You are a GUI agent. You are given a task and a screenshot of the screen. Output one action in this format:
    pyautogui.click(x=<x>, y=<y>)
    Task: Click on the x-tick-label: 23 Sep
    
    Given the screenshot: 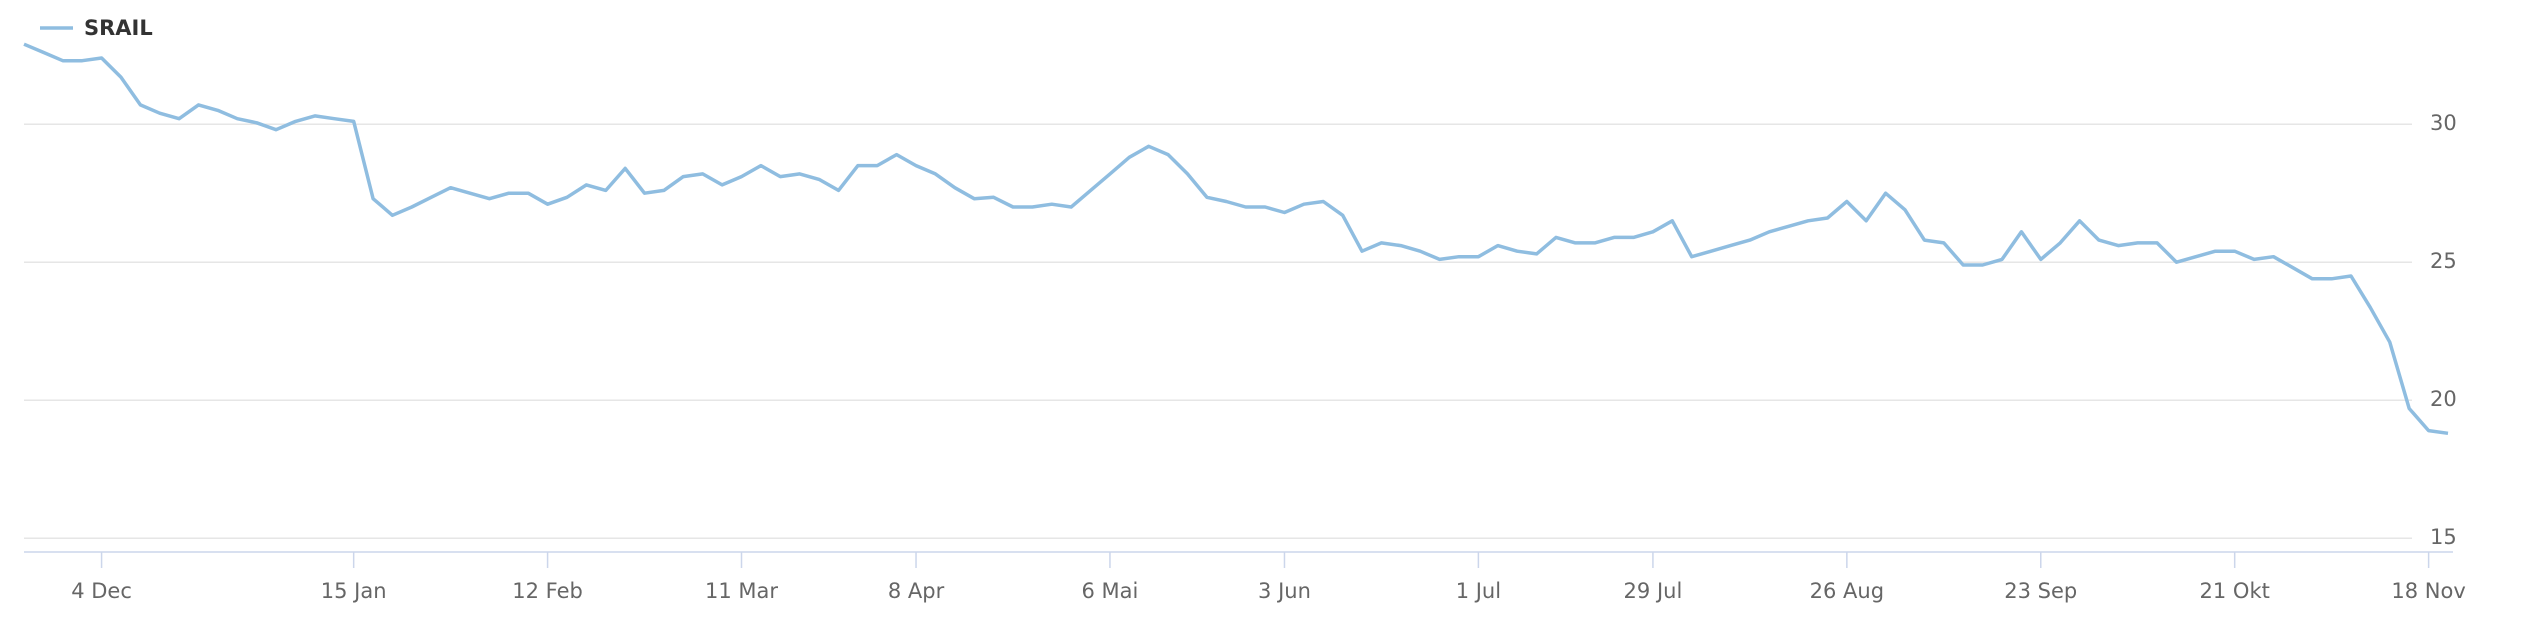 What is the action you would take?
    pyautogui.click(x=2040, y=591)
    